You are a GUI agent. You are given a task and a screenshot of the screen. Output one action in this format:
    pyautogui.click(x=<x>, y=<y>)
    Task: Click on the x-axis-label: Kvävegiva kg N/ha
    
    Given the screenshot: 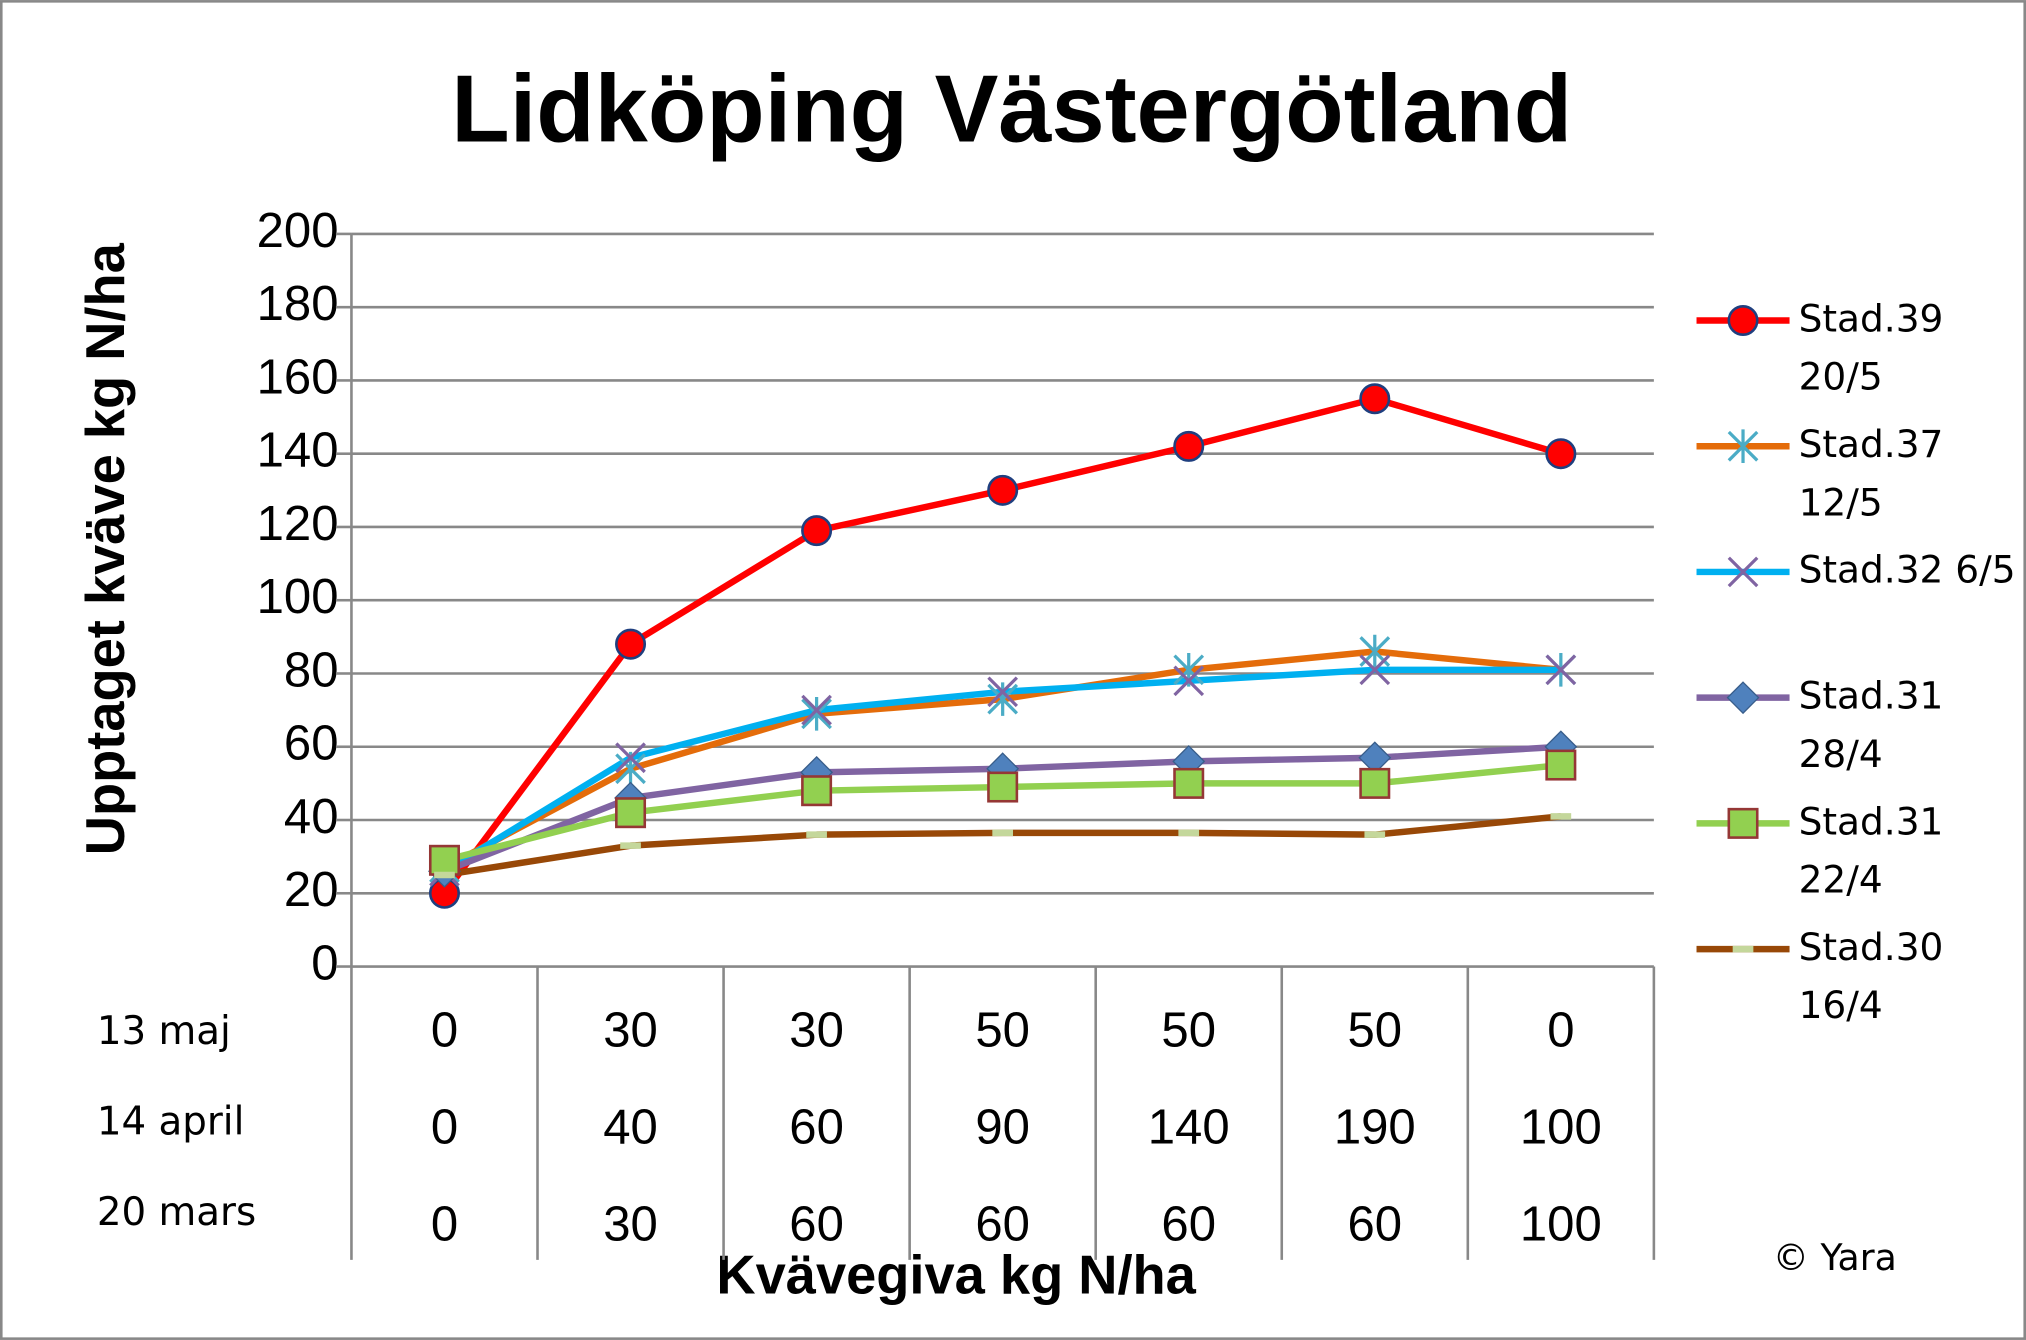 What is the action you would take?
    pyautogui.click(x=956, y=1276)
    